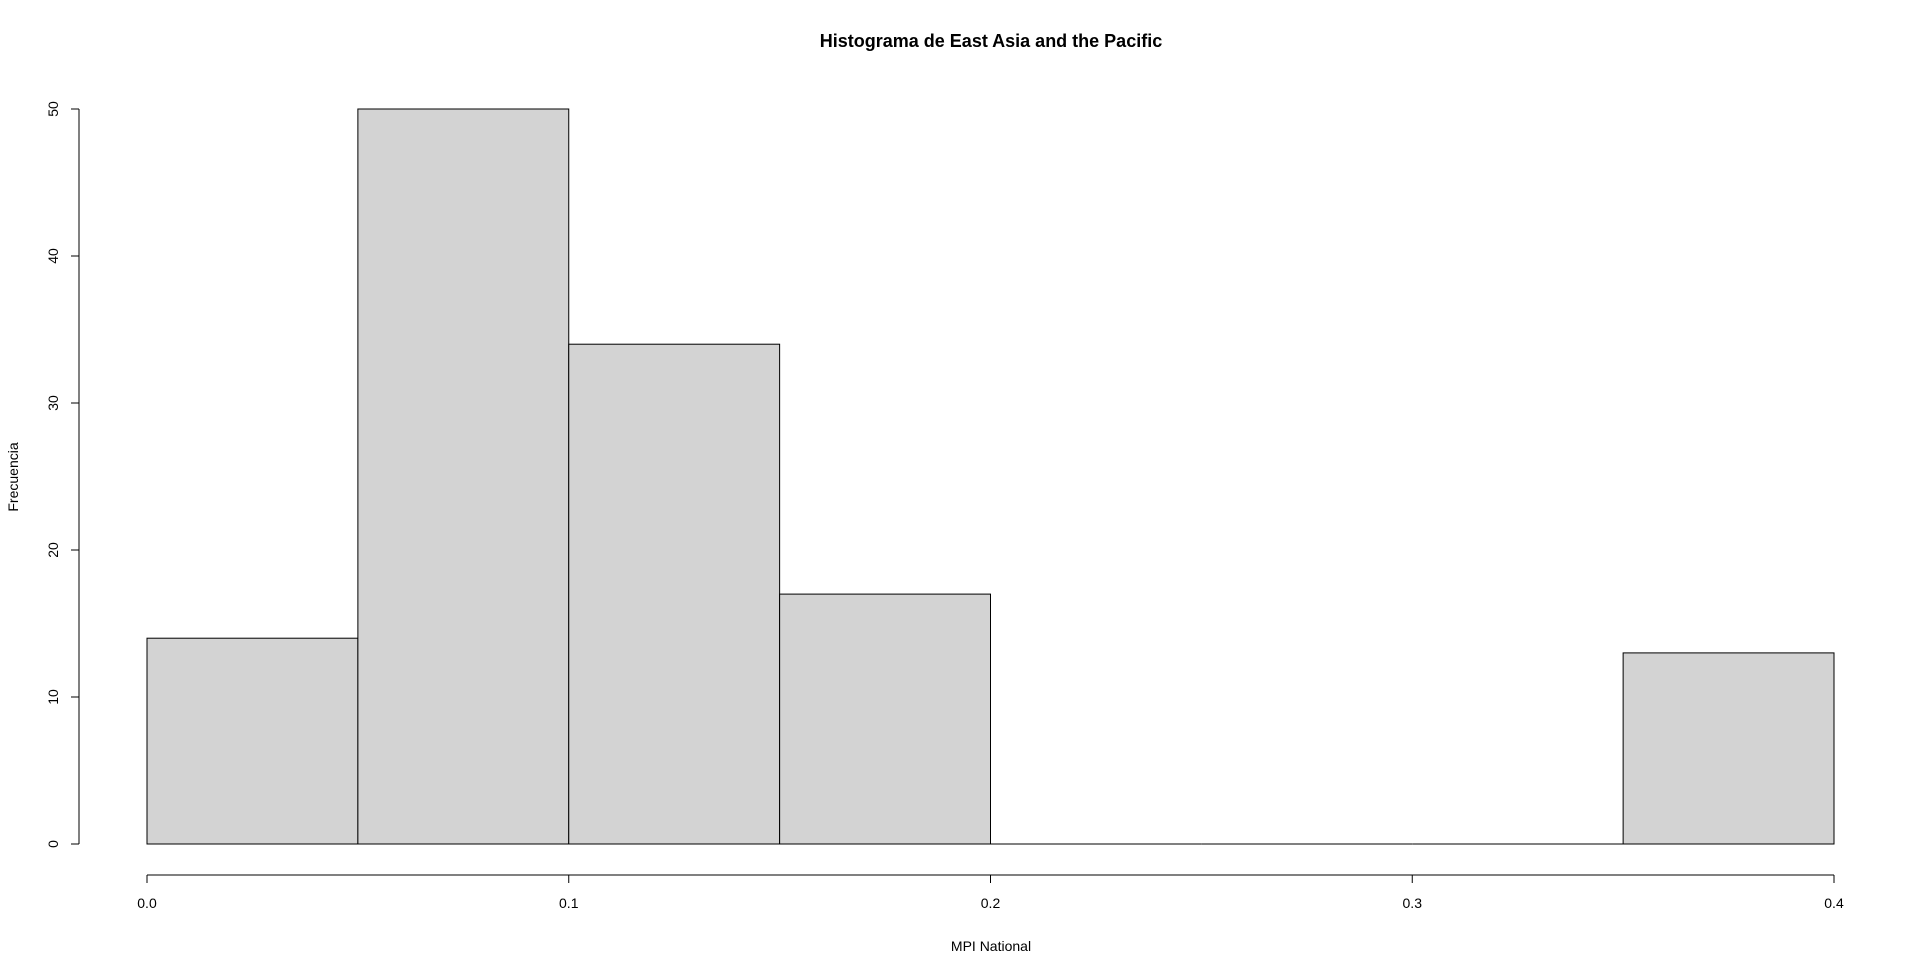 This screenshot has height=962, width=1920. I want to click on y-tick-label: 20, so click(53, 550).